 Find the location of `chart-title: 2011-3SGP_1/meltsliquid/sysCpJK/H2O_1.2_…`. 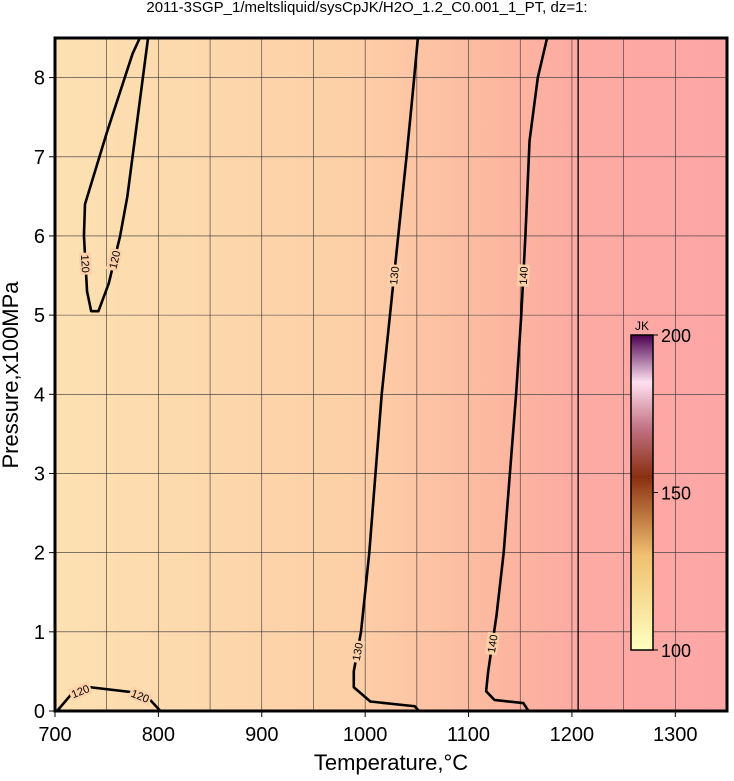

chart-title: 2011-3SGP_1/meltsliquid/sysCpJK/H2O_1.2_… is located at coordinates (366, 8).